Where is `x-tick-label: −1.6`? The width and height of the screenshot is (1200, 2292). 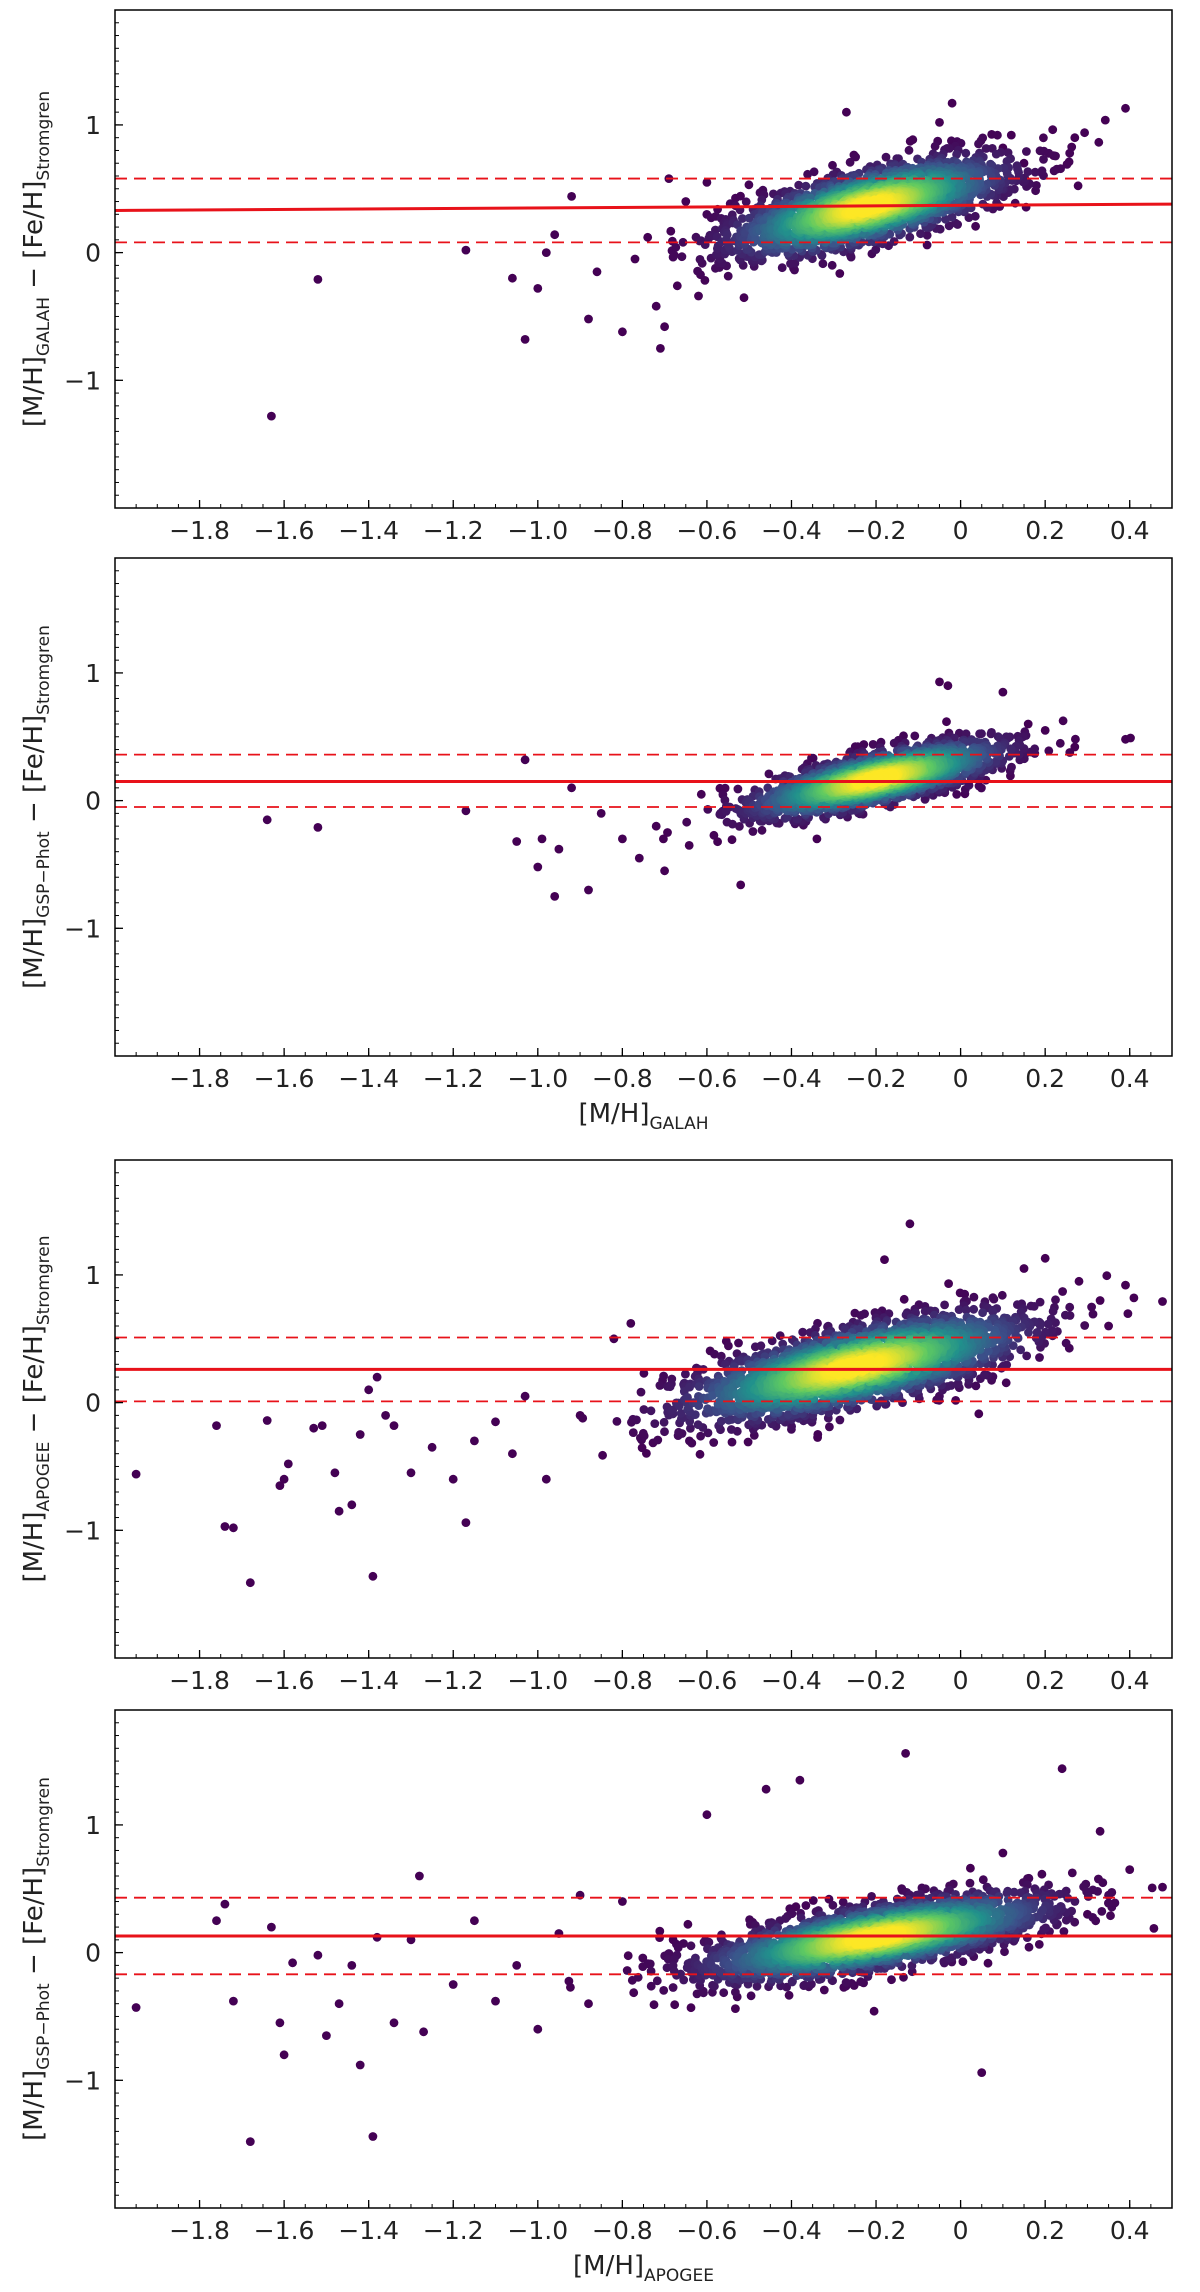 x-tick-label: −1.6 is located at coordinates (284, 530).